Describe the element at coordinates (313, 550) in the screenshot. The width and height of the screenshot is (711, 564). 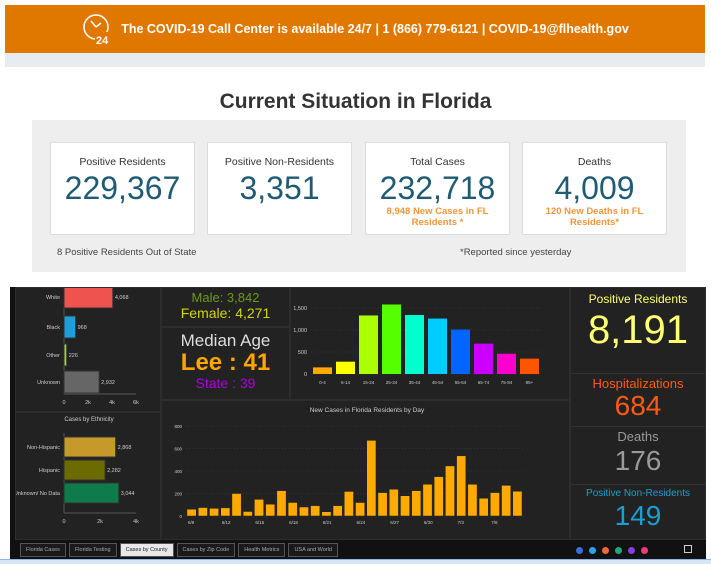
I see `tab-usa-and-world: USA and World` at that location.